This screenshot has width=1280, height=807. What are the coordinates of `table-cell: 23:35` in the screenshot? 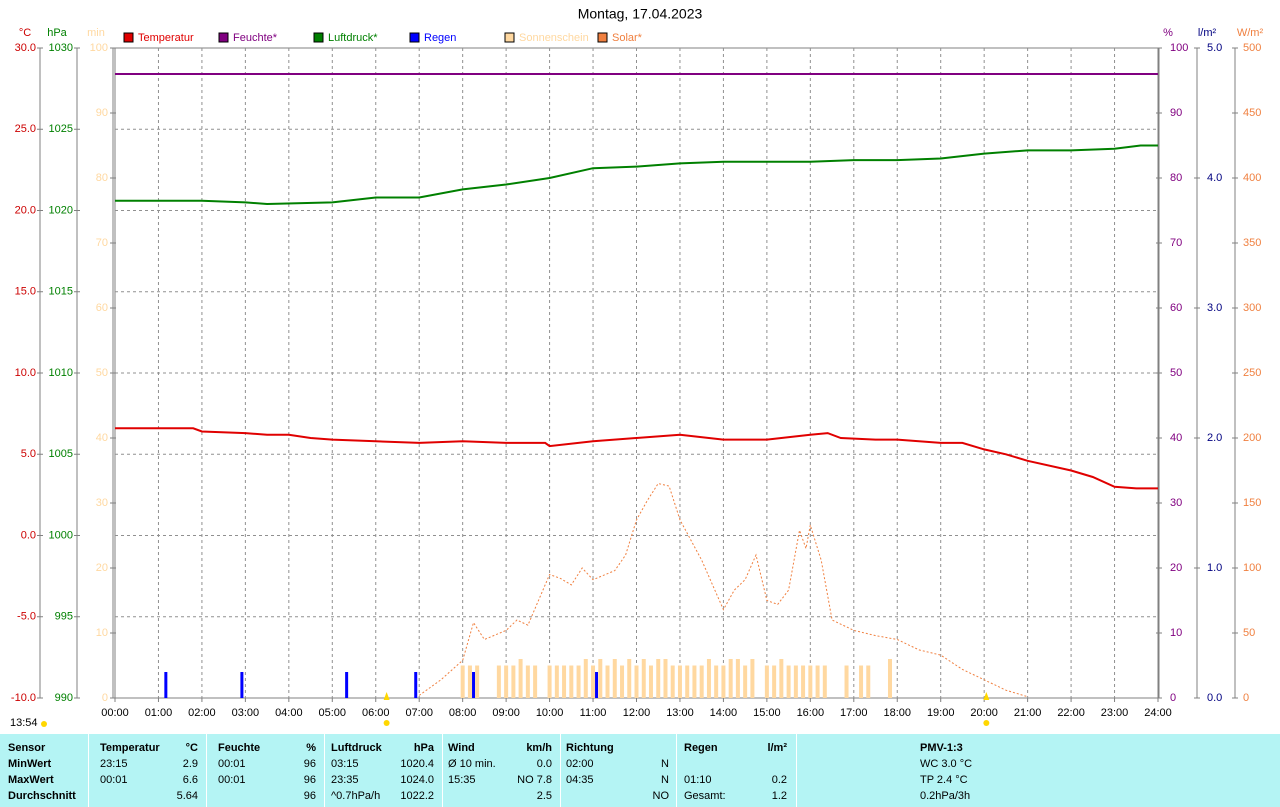 It's located at (345, 780).